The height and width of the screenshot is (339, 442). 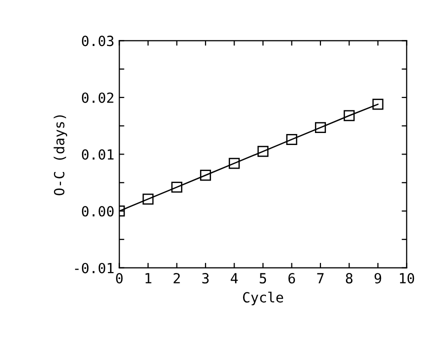 I want to click on x-tick-label: 5, so click(x=263, y=278).